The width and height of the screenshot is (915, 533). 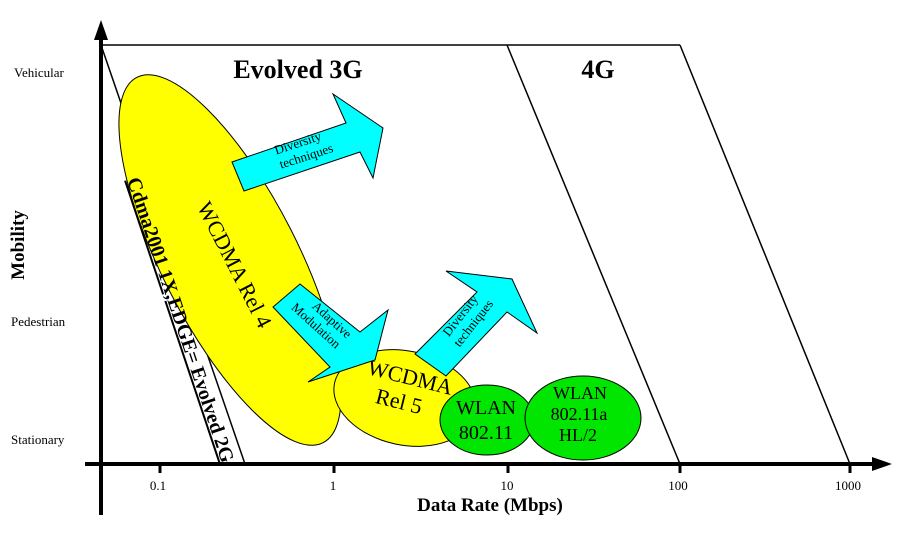 I want to click on x-tick-label: 0.1, so click(x=158, y=485).